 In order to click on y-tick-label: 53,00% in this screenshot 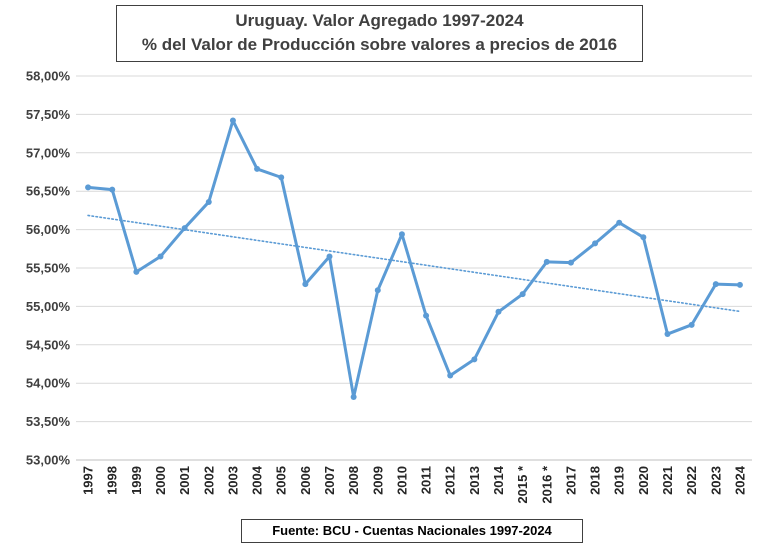, I will do `click(48, 460)`.